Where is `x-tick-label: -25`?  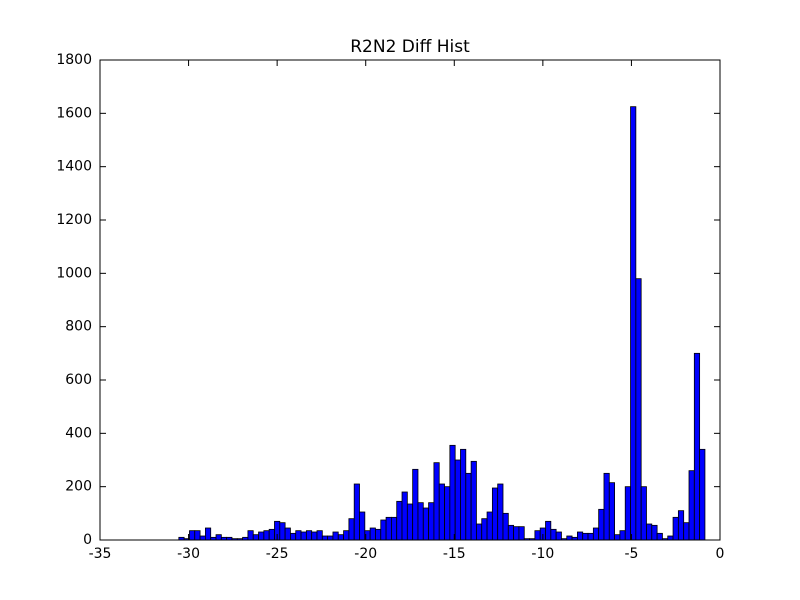 x-tick-label: -25 is located at coordinates (277, 554).